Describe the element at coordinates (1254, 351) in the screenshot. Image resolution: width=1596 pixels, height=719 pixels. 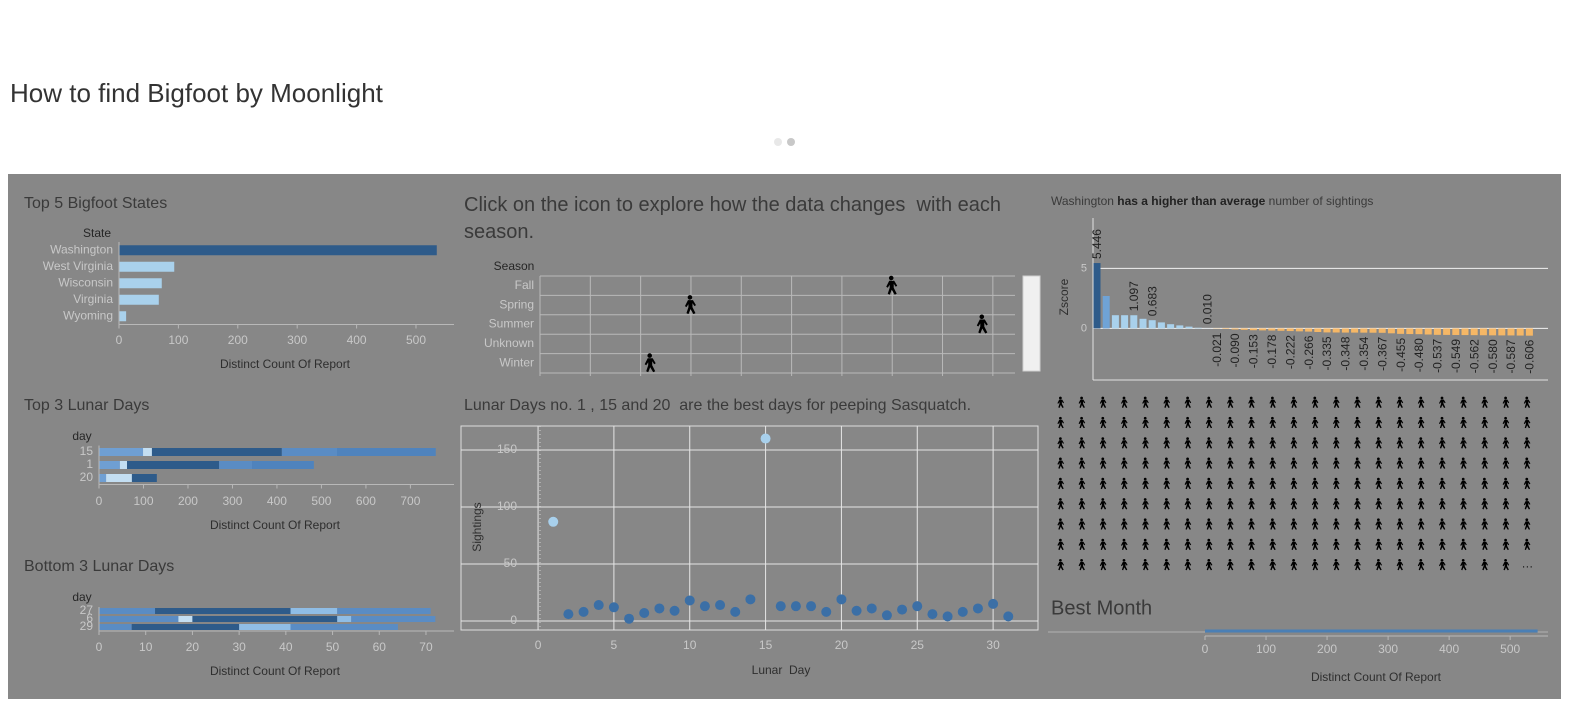
I see `value-label: -0.153` at that location.